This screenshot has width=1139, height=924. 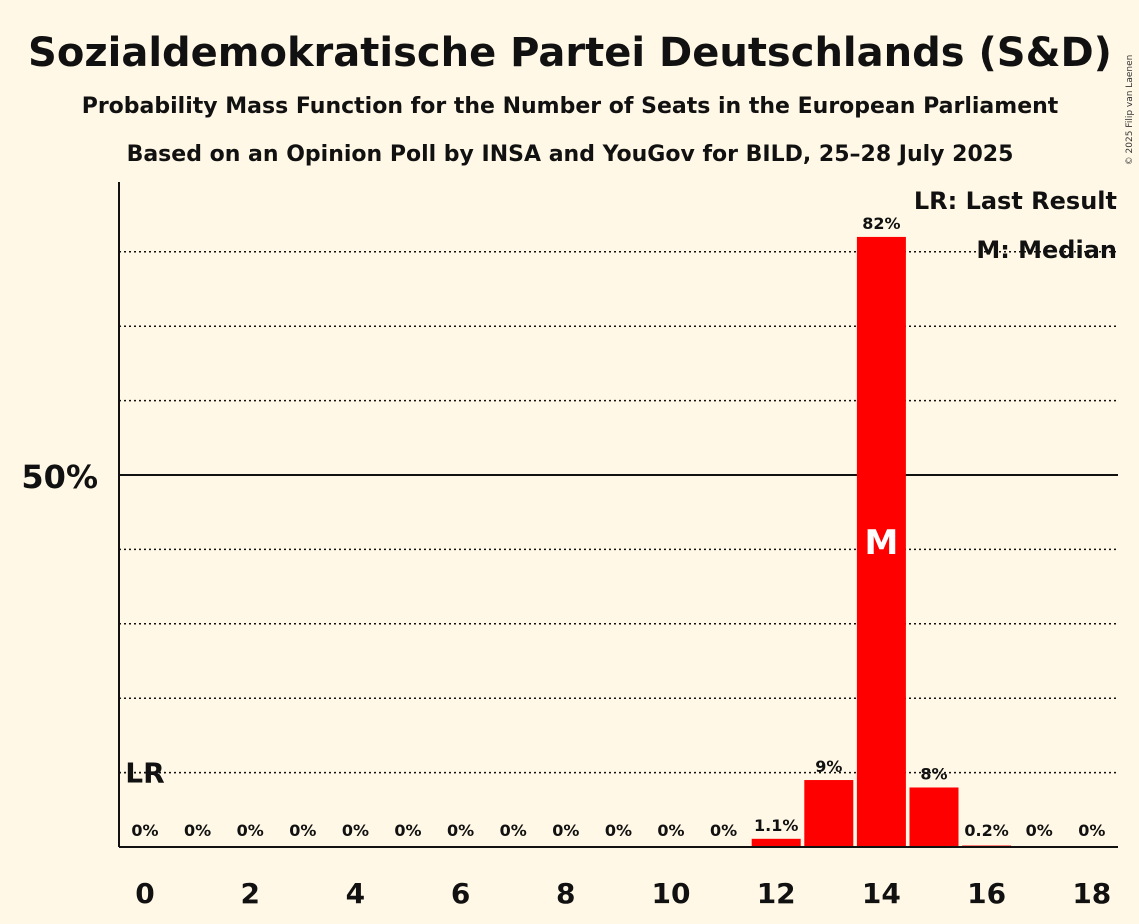 I want to click on median-marker: M, so click(x=881, y=543).